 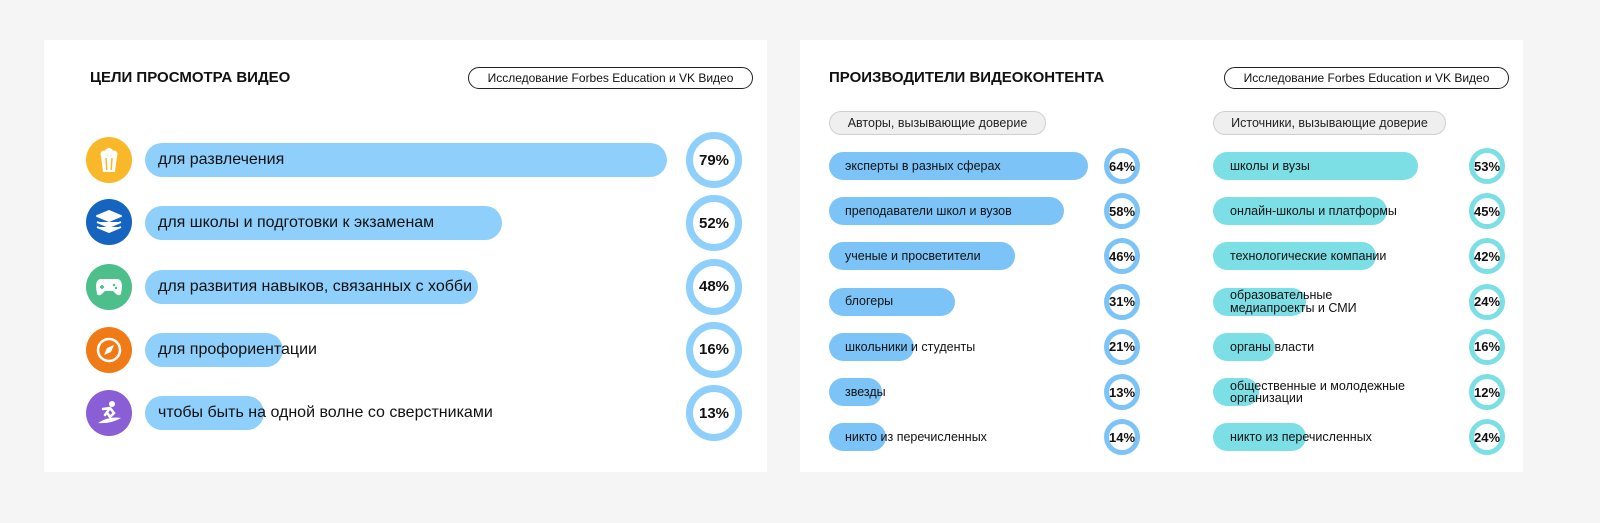 What do you see at coordinates (937, 123) in the screenshot?
I see `chart-subtitle: Авторы, вызывающие доверие` at bounding box center [937, 123].